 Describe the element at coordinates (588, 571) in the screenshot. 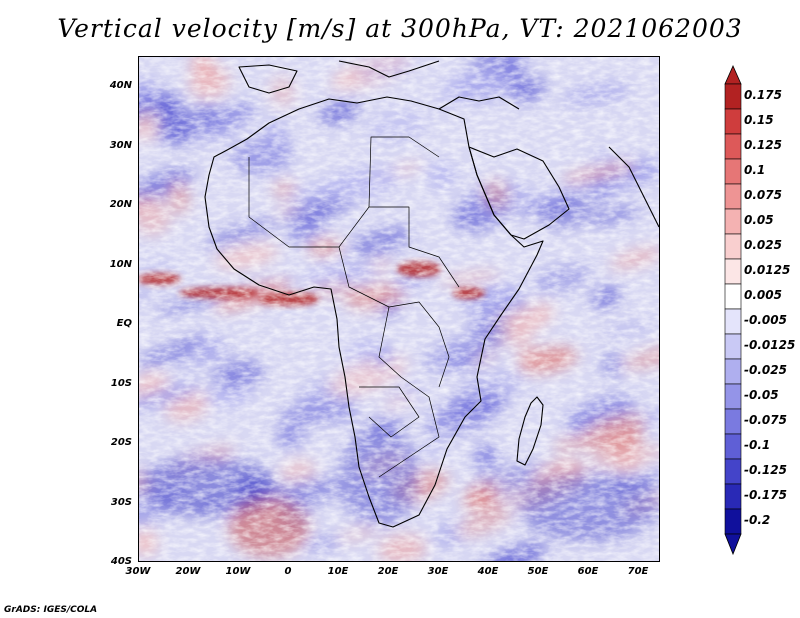

I see `lon-label: 60E` at that location.